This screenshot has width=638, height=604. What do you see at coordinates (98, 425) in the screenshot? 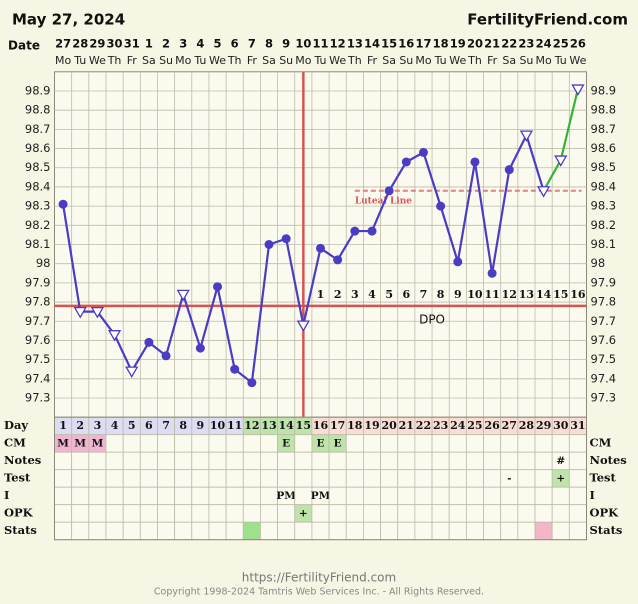
I see `day-number: 3` at bounding box center [98, 425].